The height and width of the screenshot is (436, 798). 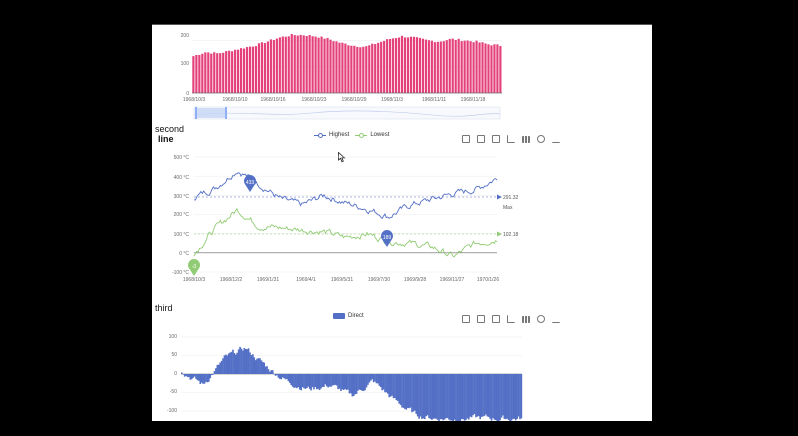 I want to click on y-tick: 100, so click(x=173, y=337).